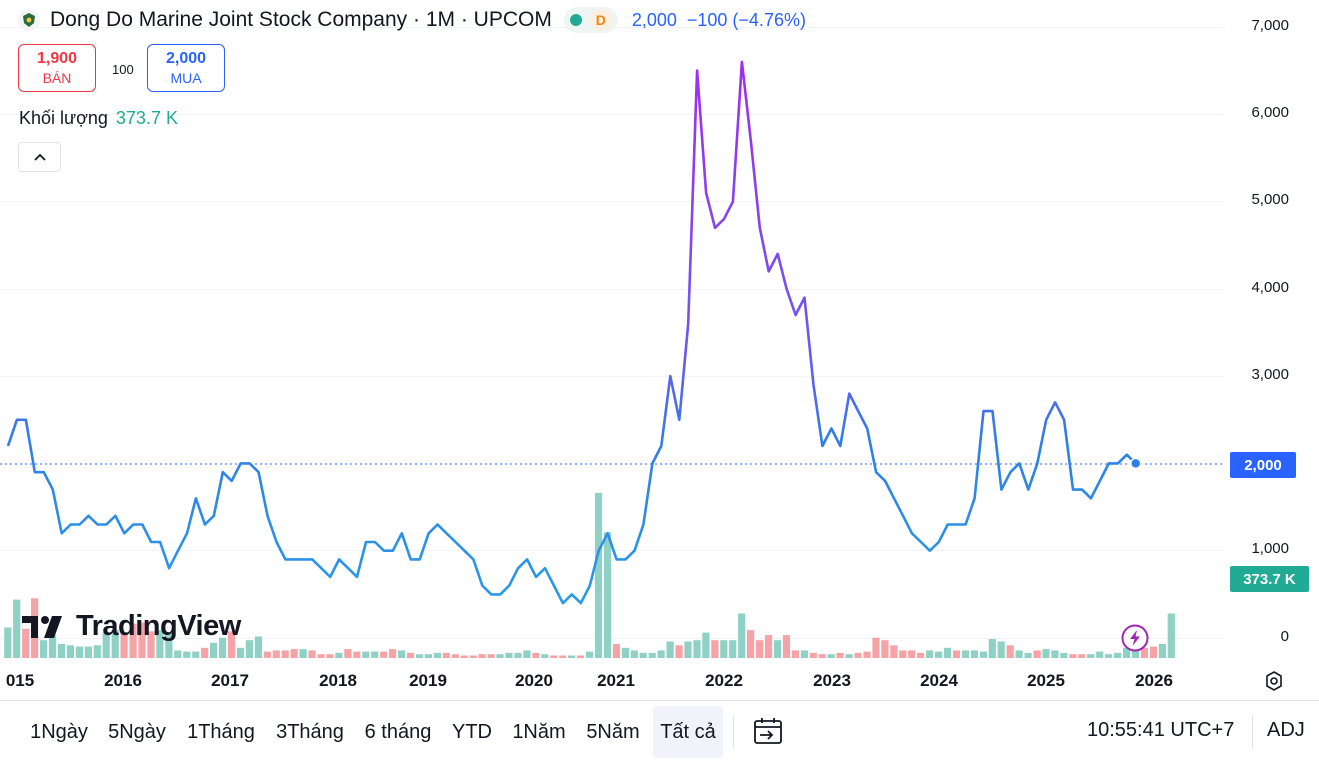 The height and width of the screenshot is (767, 1319). What do you see at coordinates (613, 732) in the screenshot?
I see `range-5-year-button: 5Năm` at bounding box center [613, 732].